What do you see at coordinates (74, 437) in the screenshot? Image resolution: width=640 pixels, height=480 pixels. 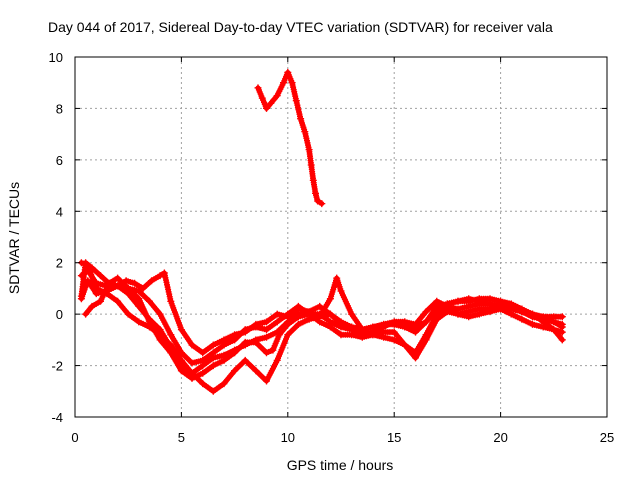 I see `x-tick-label: 0` at bounding box center [74, 437].